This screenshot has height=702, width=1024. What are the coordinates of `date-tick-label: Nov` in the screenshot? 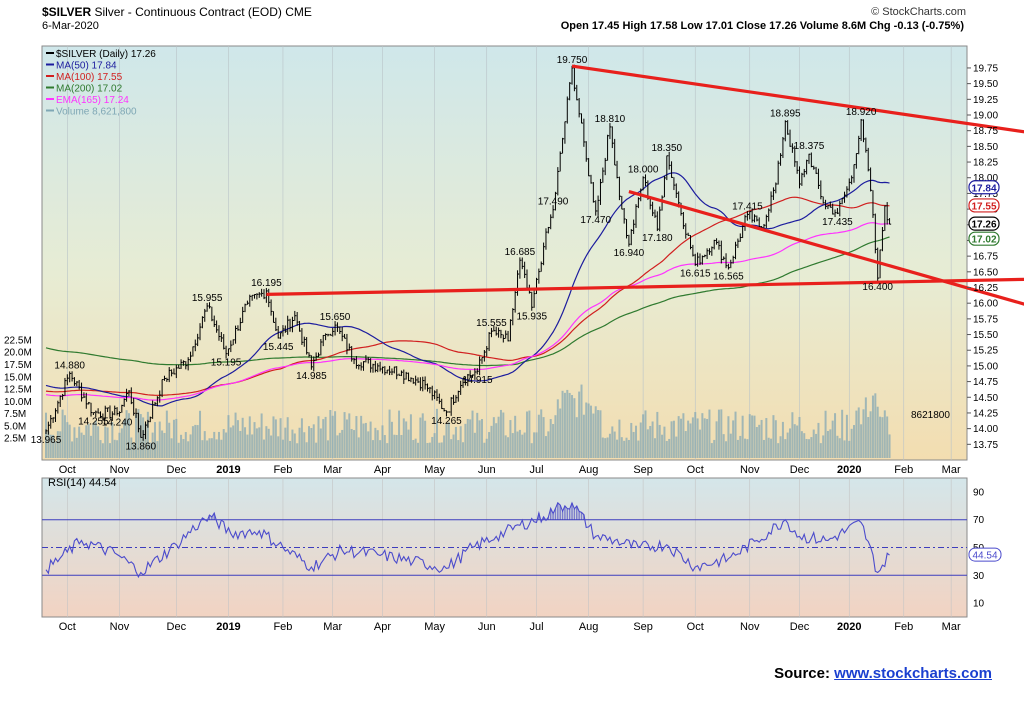 It's located at (120, 627).